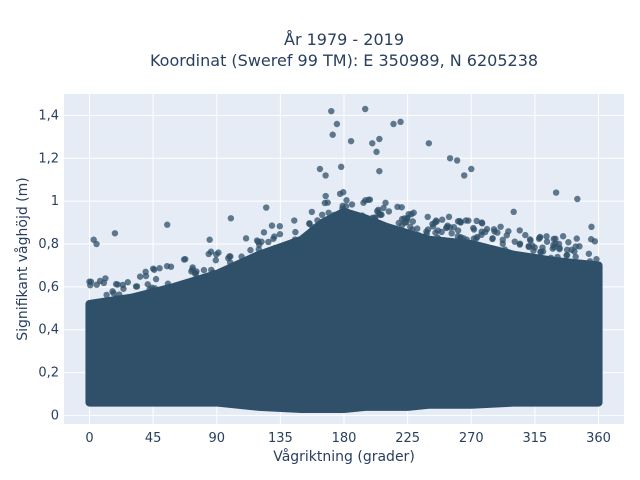 The width and height of the screenshot is (640, 480). I want to click on x-tick-label: 180, so click(344, 438).